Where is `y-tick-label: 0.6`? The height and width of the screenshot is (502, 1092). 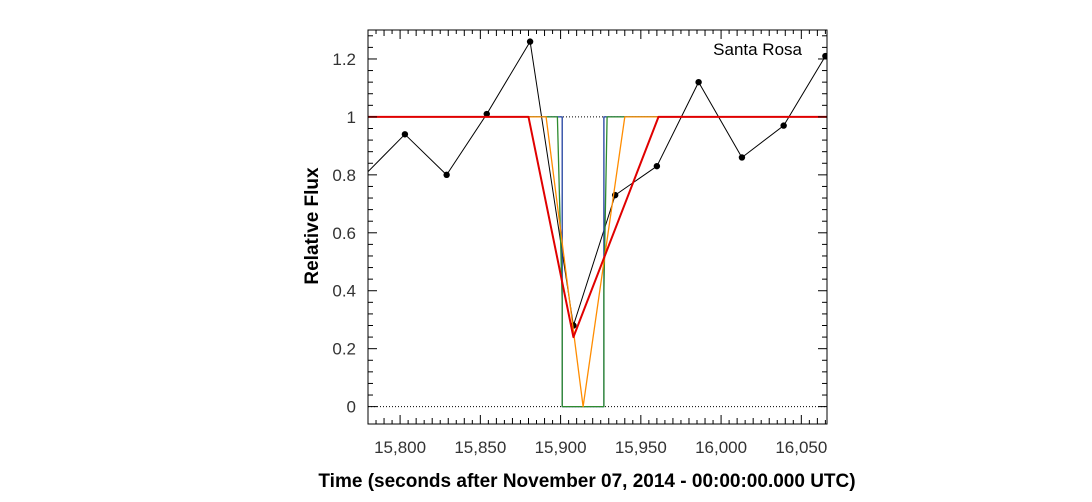 y-tick-label: 0.6 is located at coordinates (344, 233).